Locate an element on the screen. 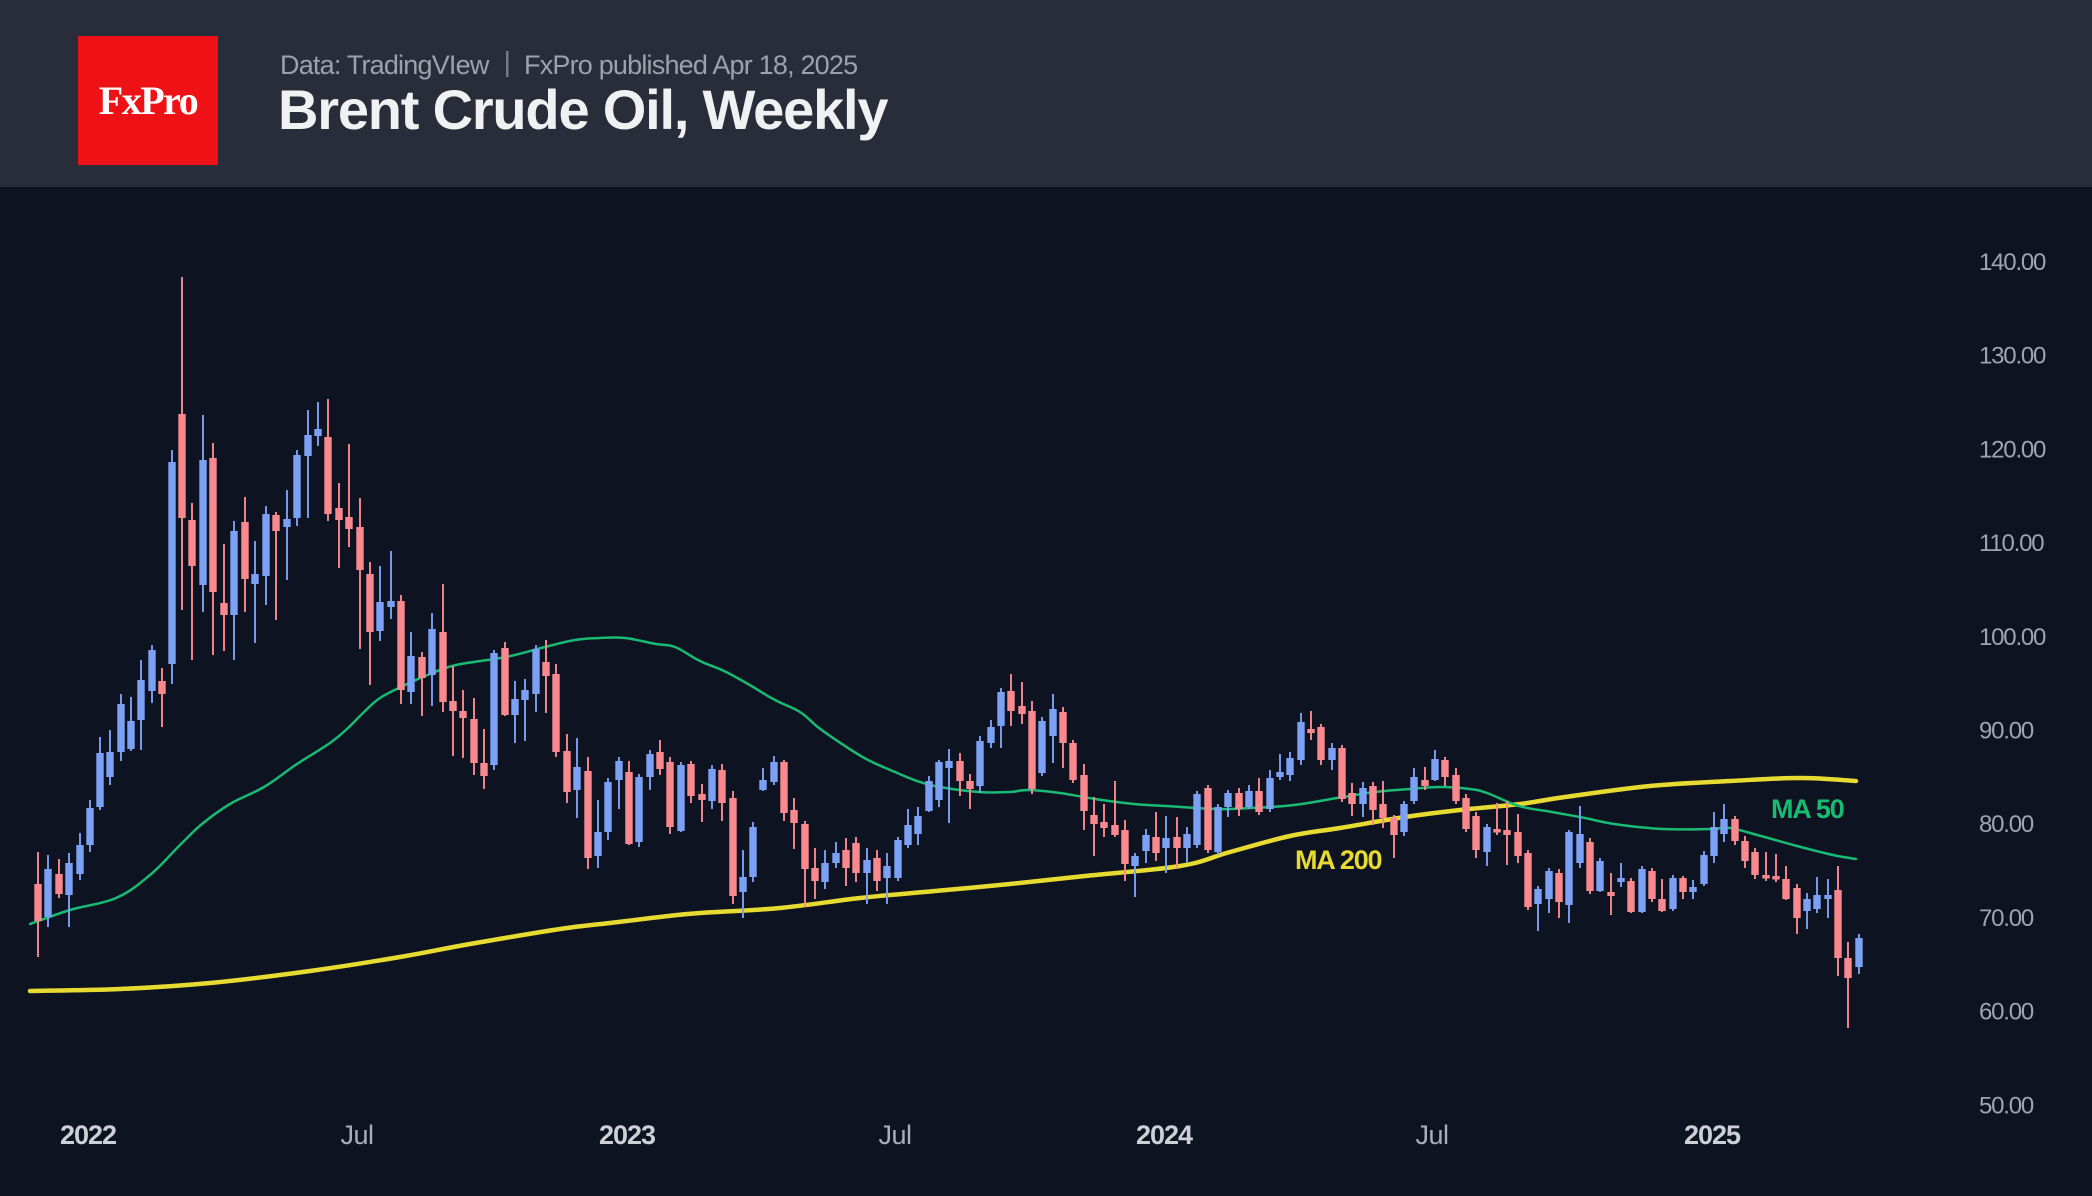 This screenshot has width=2092, height=1196. svg-text: 90.00 is located at coordinates (2006, 731).